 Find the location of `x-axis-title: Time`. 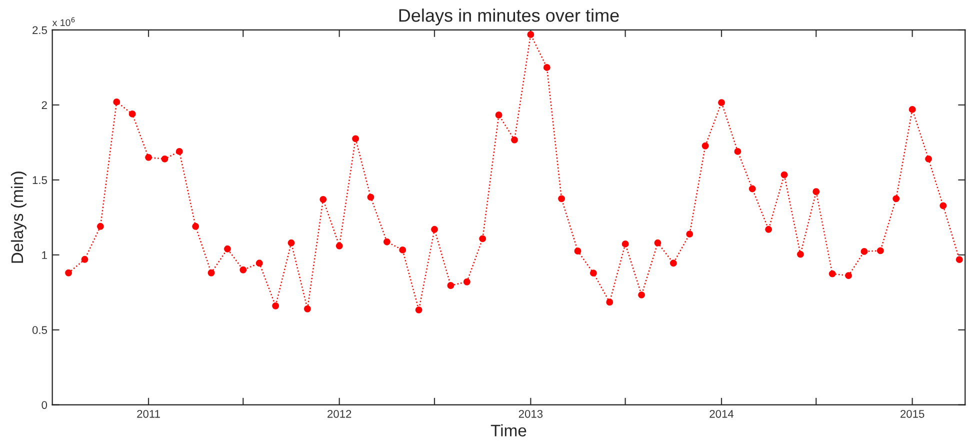

x-axis-title: Time is located at coordinates (508, 430).